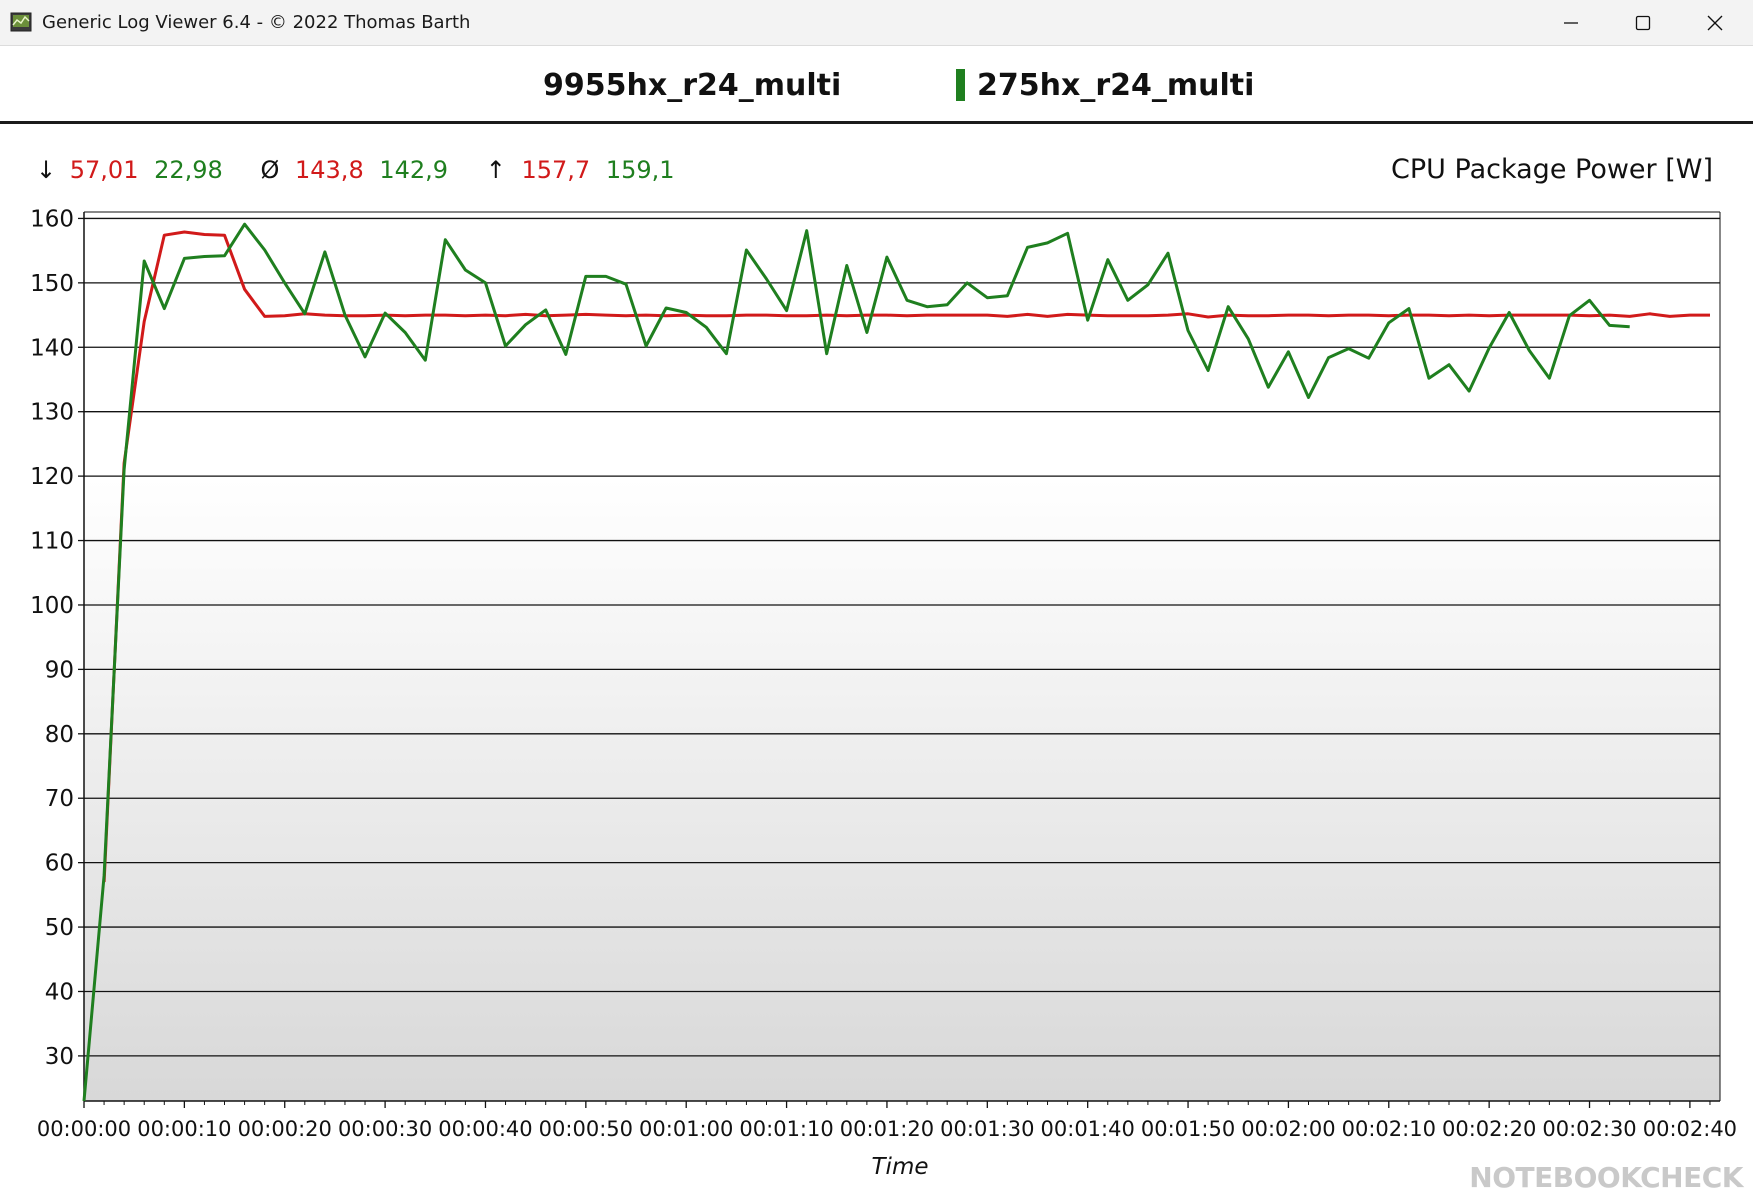 Image resolution: width=1753 pixels, height=1200 pixels. Describe the element at coordinates (52, 219) in the screenshot. I see `y-tick-label: 160` at that location.